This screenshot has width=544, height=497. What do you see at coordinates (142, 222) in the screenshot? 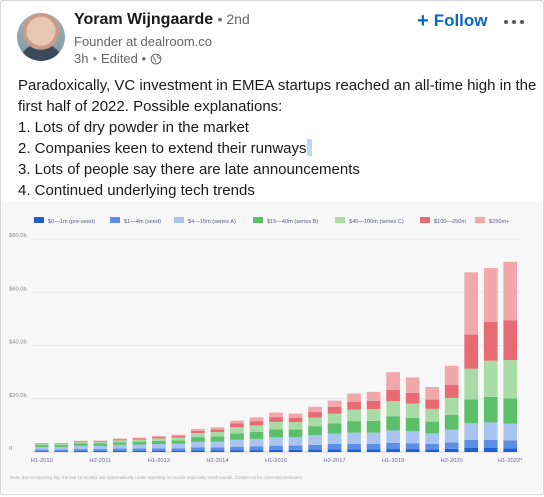
I see `legend-label: $1—4m (seed)` at bounding box center [142, 222].